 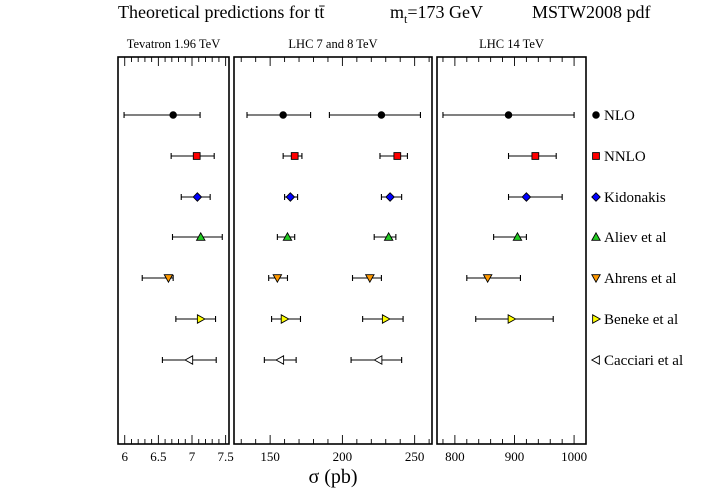 I want to click on x-axis-label: σ (pb), so click(x=332, y=477).